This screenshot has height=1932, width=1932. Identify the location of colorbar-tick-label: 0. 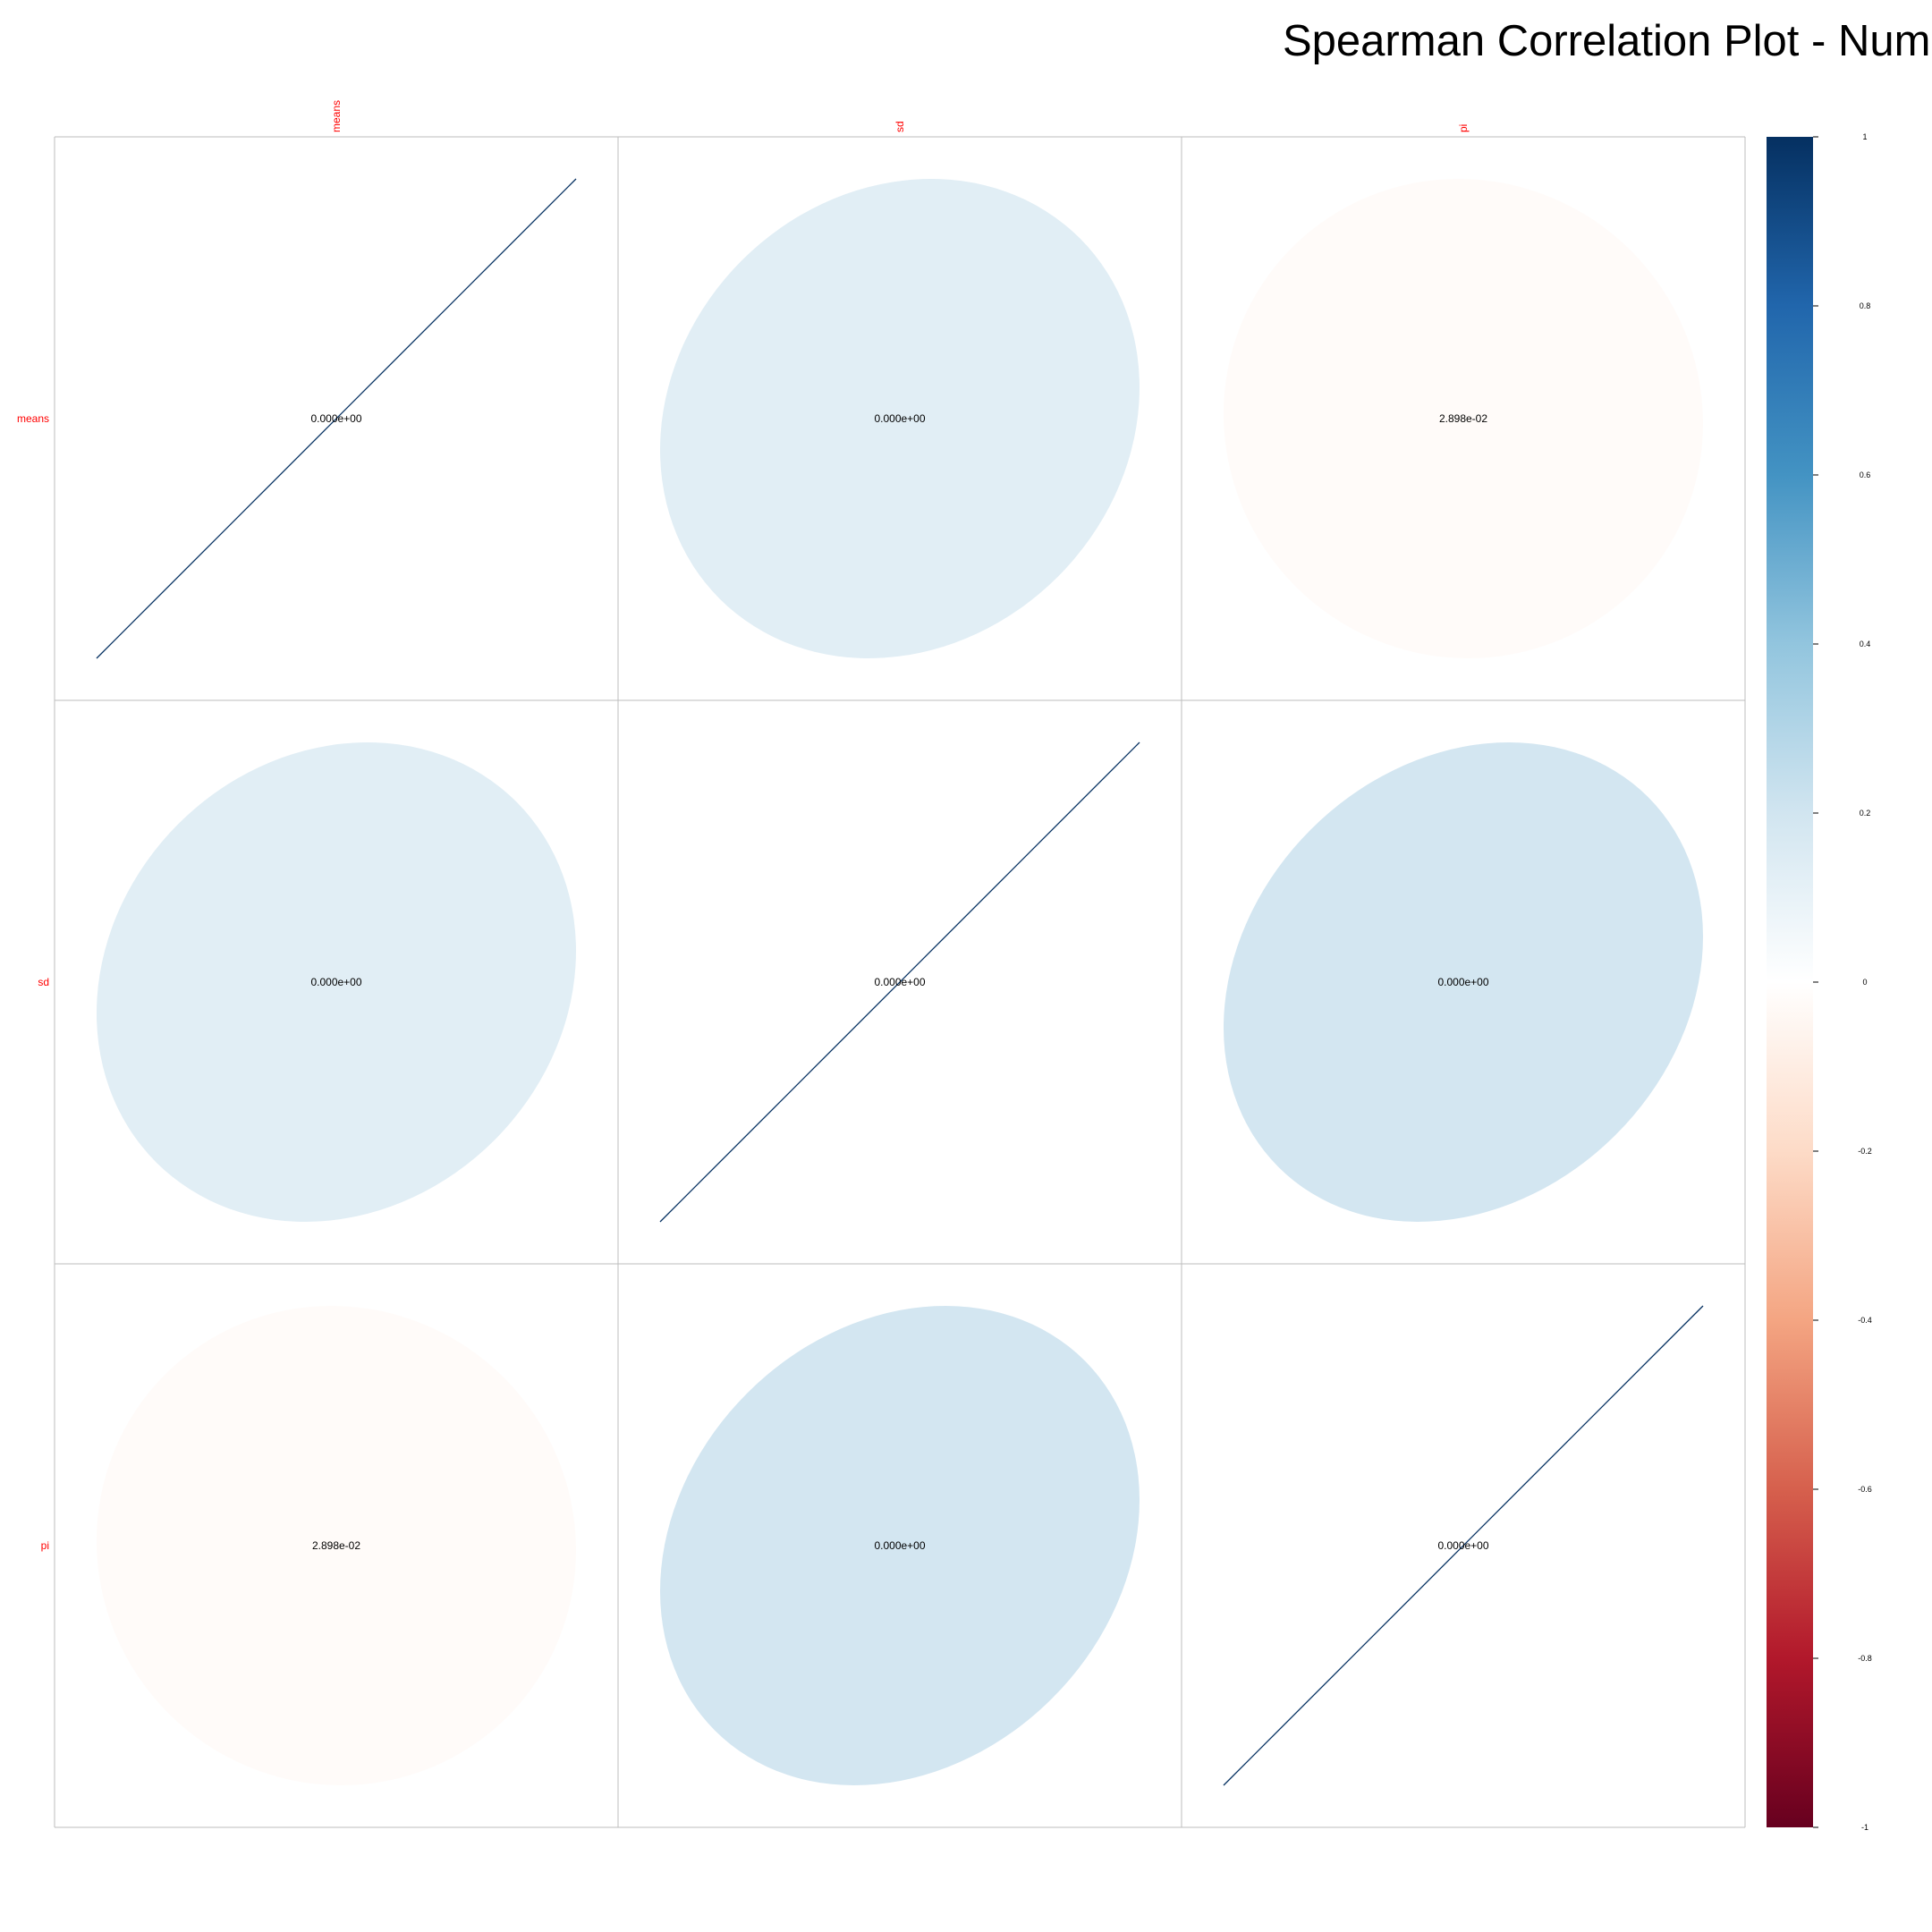
(1864, 982).